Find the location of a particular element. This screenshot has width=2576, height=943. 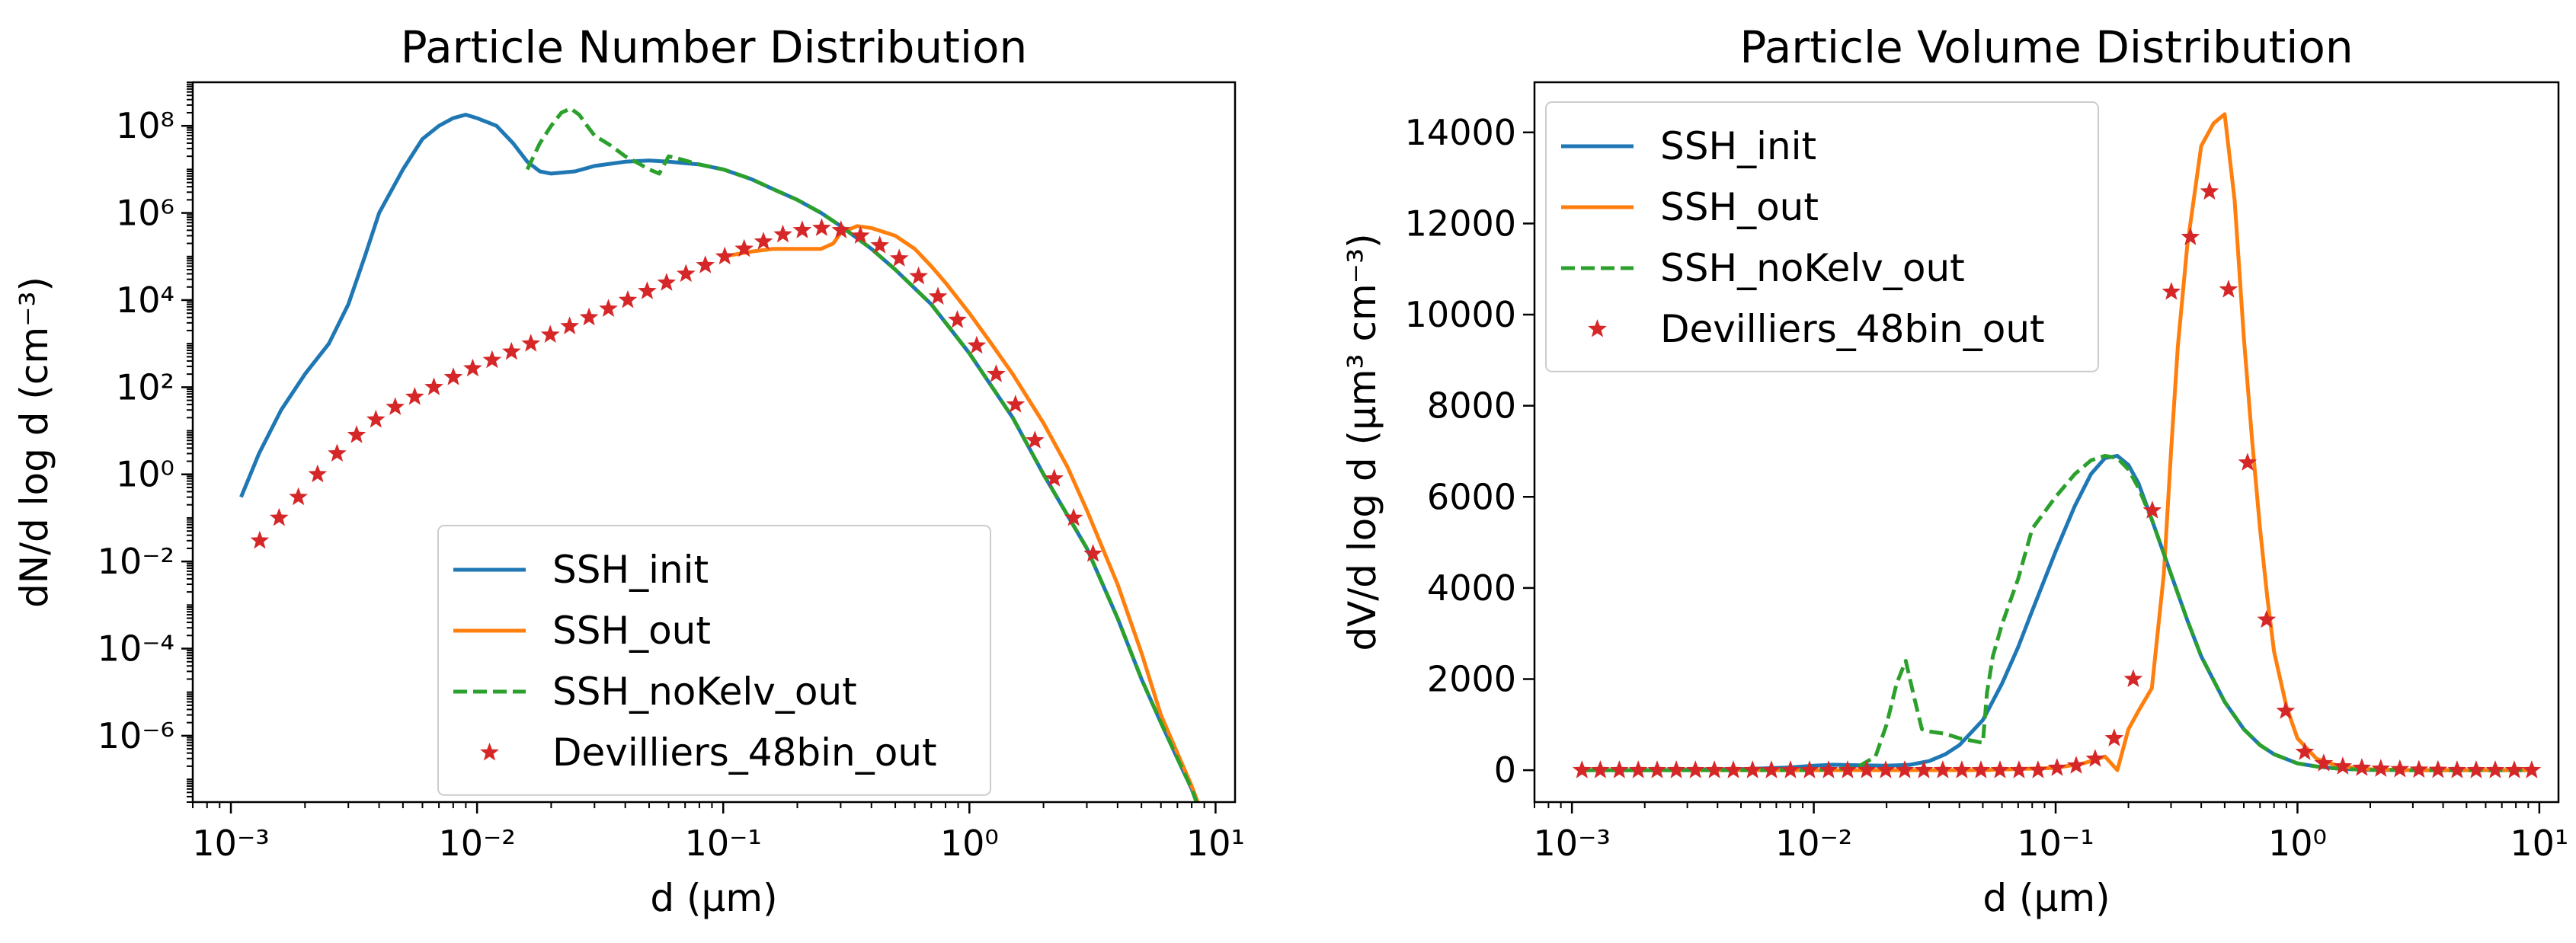

y-tick-label: 6000 is located at coordinates (1471, 496).